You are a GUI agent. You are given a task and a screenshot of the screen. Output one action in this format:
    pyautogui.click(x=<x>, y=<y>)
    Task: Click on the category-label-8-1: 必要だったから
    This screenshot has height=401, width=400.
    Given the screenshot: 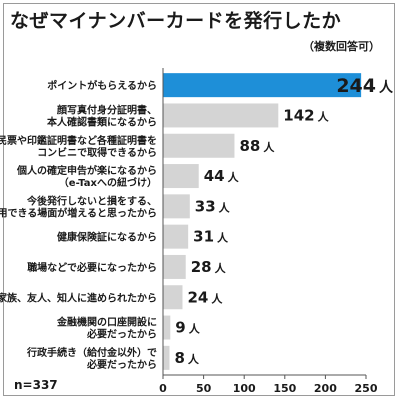 What is the action you would take?
    pyautogui.click(x=121, y=334)
    